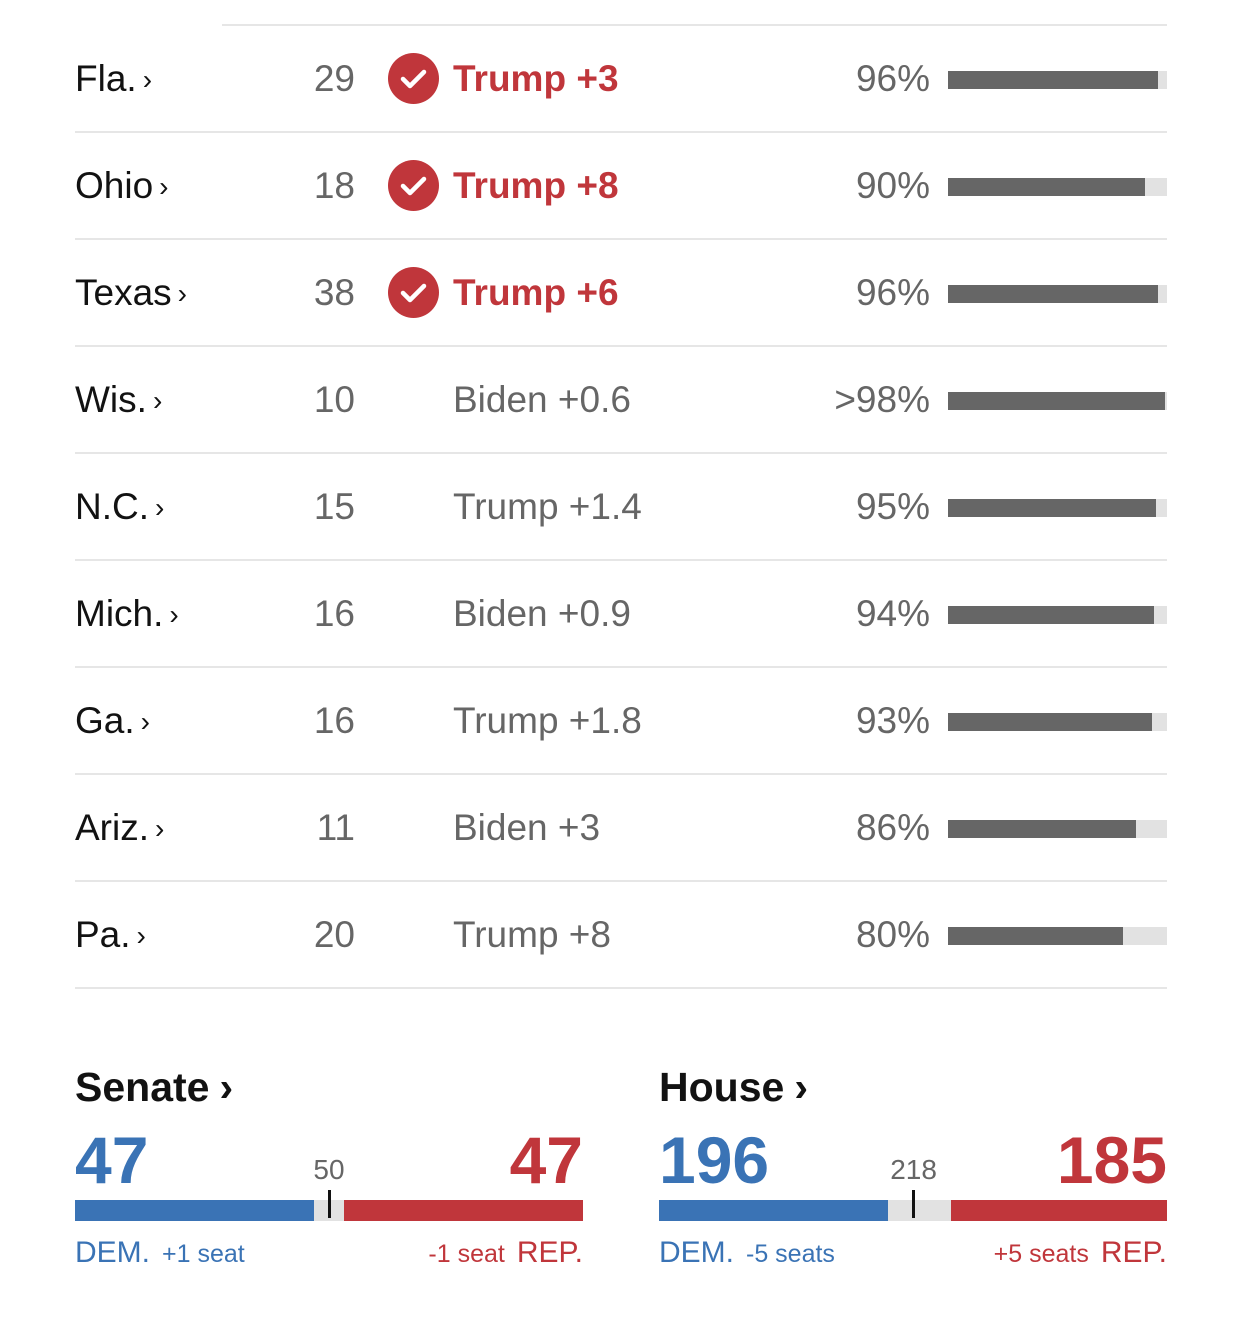  I want to click on electoral-votes: 38, so click(334, 292).